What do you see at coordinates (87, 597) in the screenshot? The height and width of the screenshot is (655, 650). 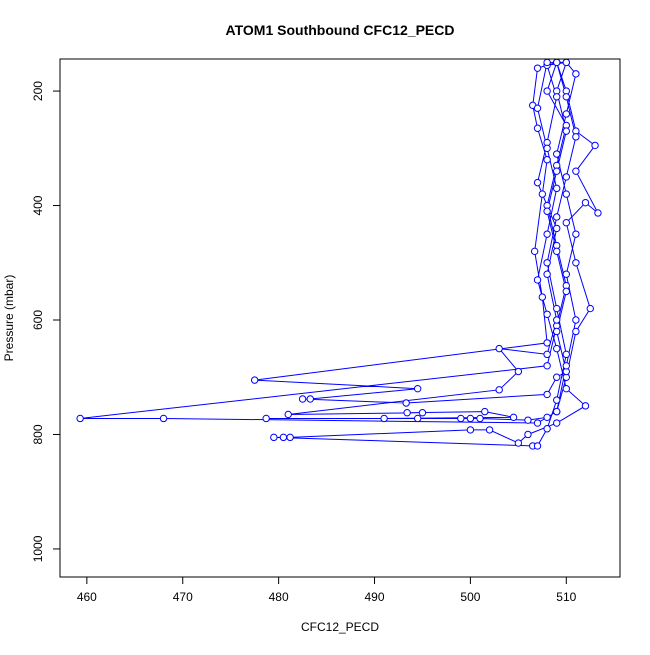 I see `x-tick-label: 460` at bounding box center [87, 597].